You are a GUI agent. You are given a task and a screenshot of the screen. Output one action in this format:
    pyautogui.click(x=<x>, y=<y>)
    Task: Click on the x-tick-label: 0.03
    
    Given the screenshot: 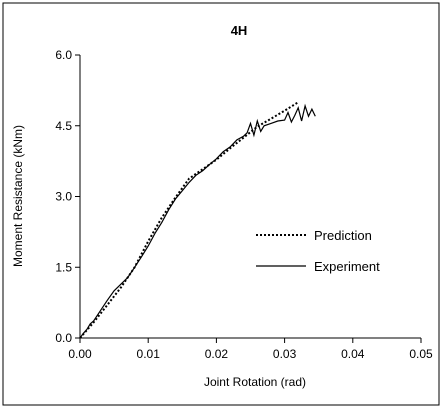 What is the action you would take?
    pyautogui.click(x=285, y=354)
    